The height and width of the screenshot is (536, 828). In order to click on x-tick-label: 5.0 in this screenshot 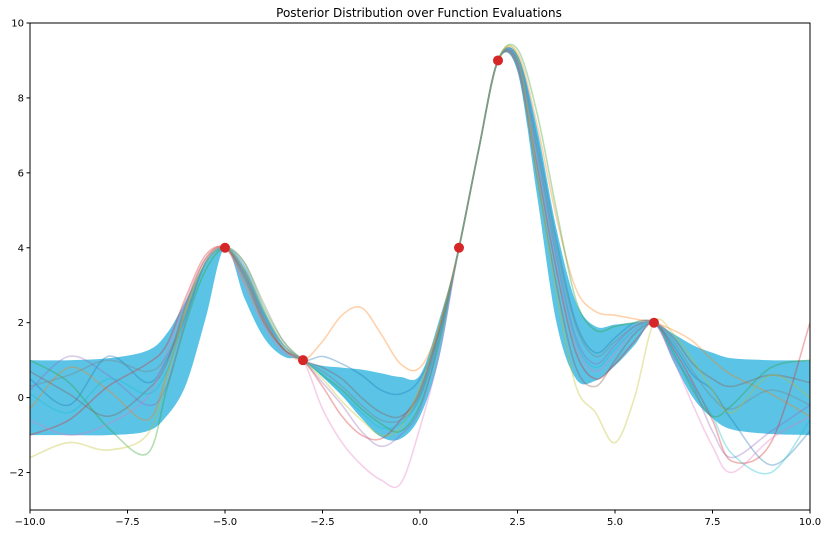, I will do `click(615, 522)`.